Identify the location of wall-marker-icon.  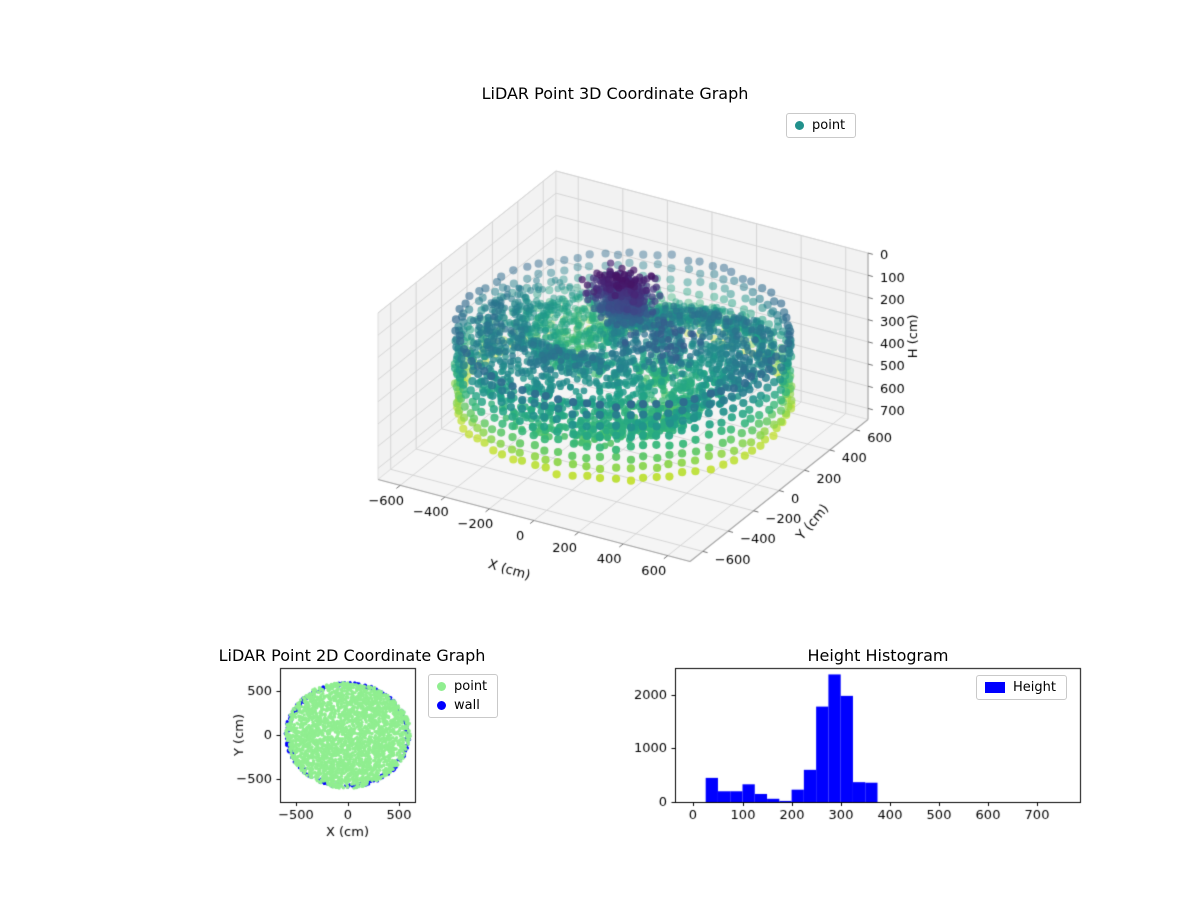
(441, 705).